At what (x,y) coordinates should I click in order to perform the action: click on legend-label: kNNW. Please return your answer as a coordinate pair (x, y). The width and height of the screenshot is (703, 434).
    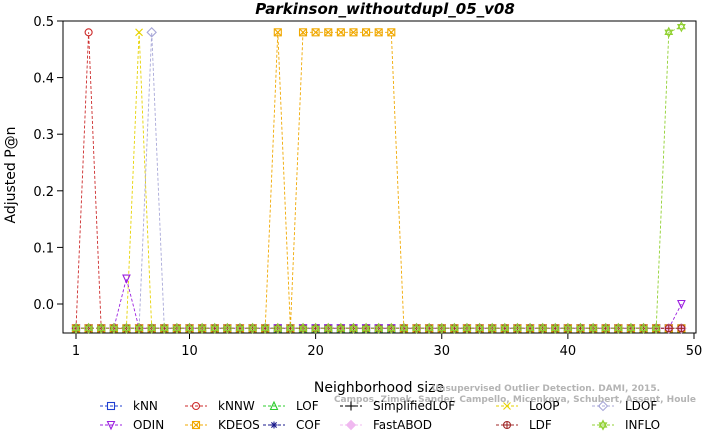
    Looking at the image, I should click on (236, 406).